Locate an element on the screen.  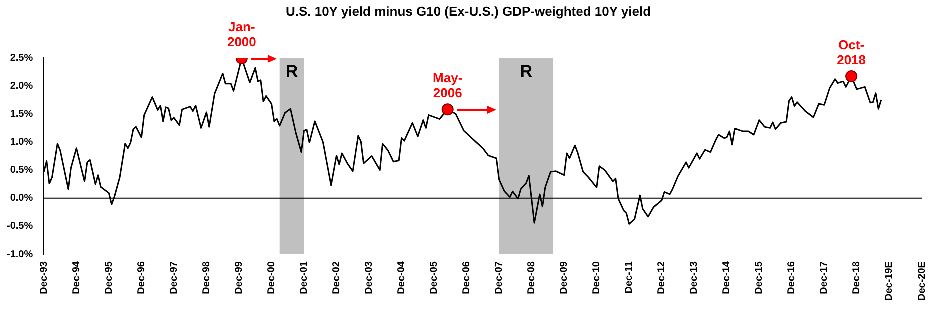
y-tick-label: 1.0% is located at coordinates (22, 142).